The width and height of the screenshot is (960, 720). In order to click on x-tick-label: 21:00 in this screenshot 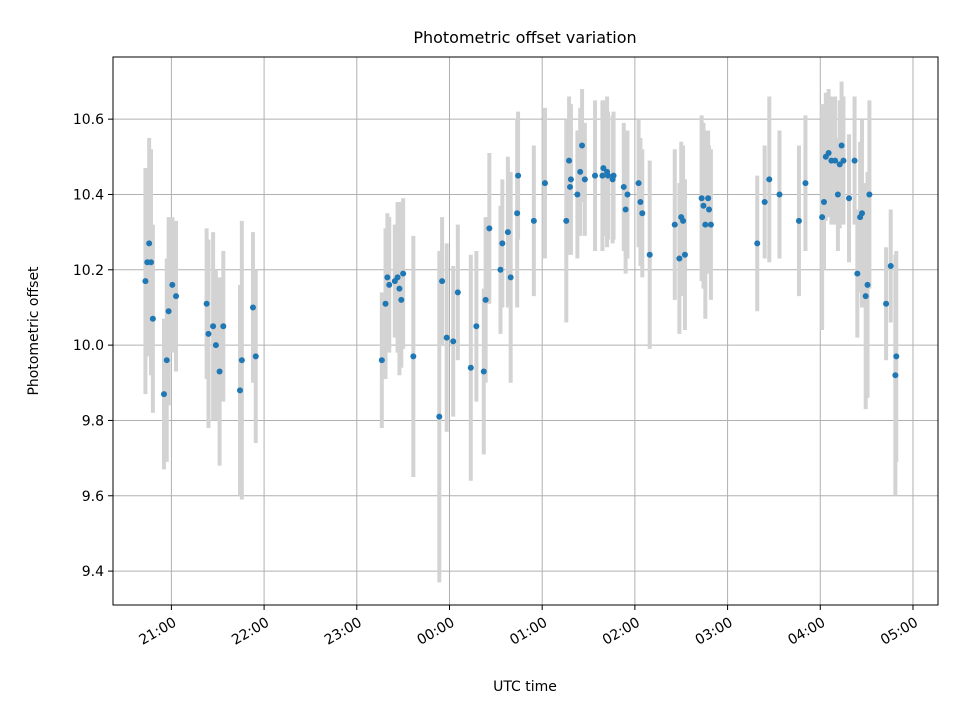, I will do `click(157, 632)`.